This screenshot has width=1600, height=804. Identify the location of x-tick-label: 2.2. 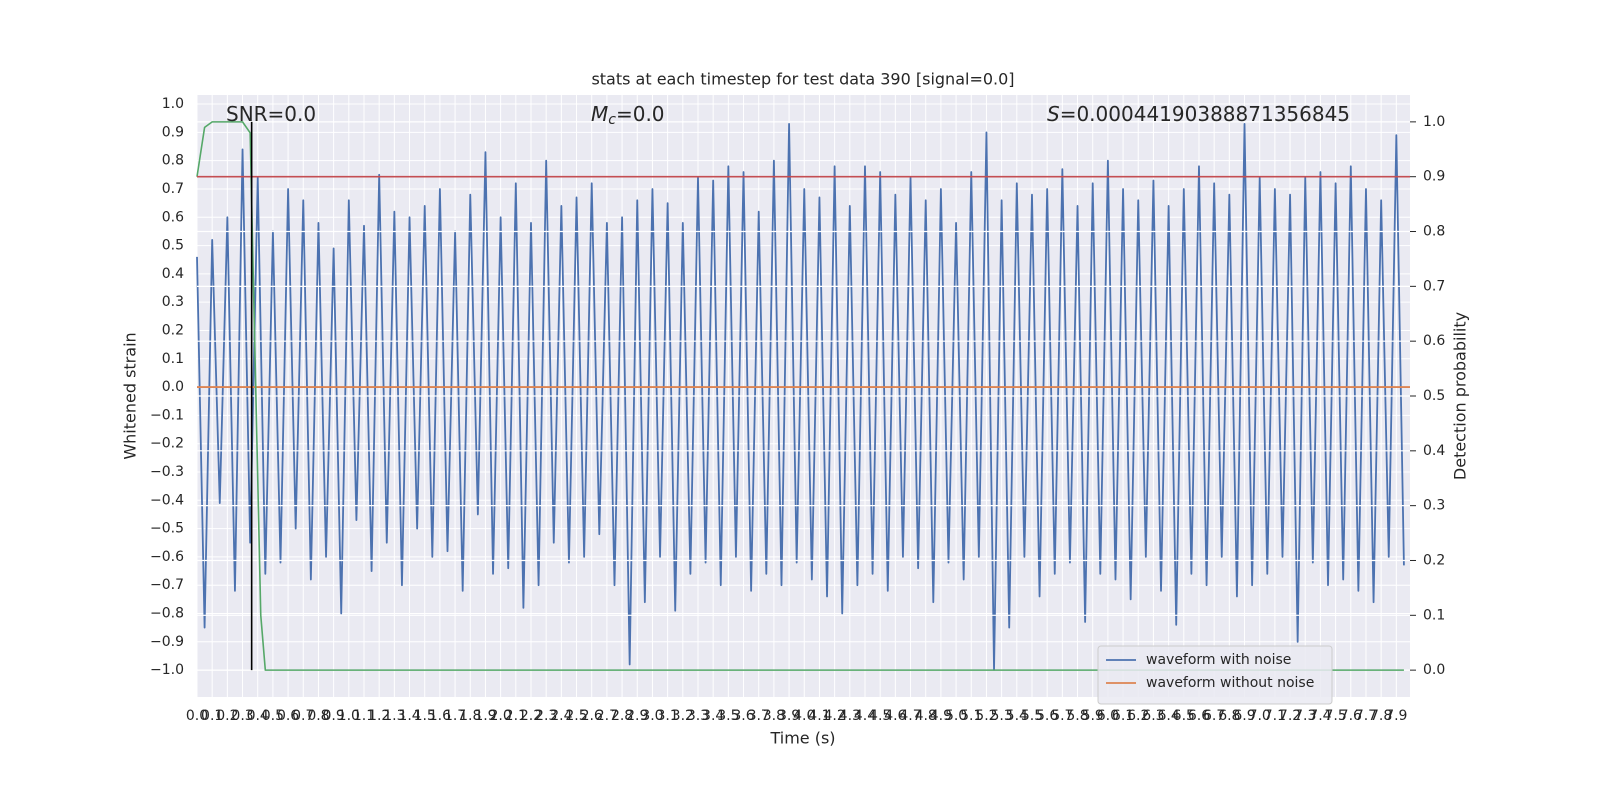
(531, 716).